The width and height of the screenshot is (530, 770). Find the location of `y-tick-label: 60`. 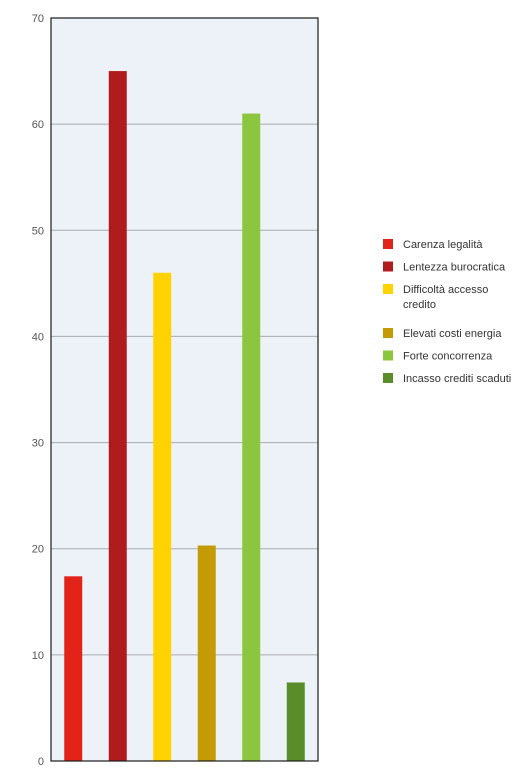

y-tick-label: 60 is located at coordinates (38, 125).